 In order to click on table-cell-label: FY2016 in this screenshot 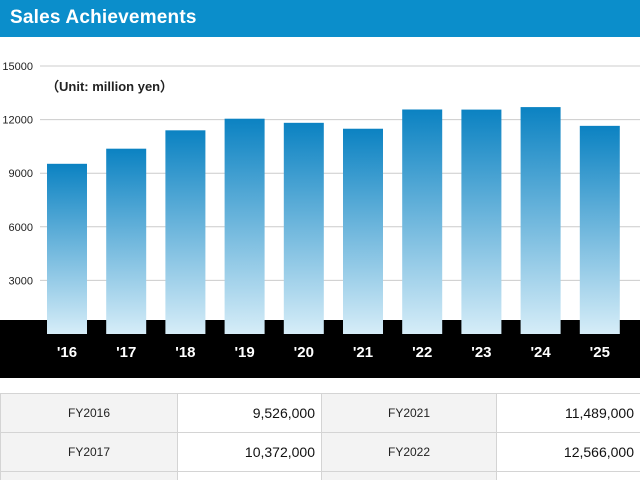, I will do `click(89, 413)`.